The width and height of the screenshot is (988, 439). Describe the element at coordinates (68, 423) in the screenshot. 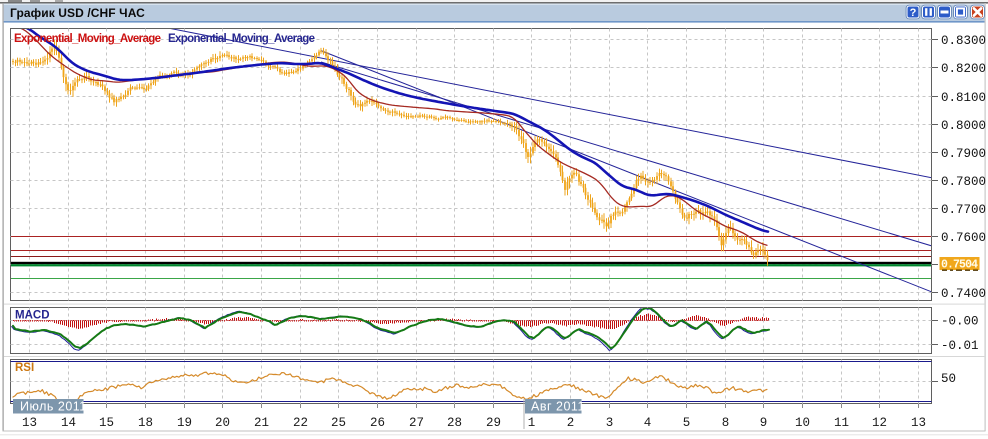

I see `svg-text: 14` at that location.